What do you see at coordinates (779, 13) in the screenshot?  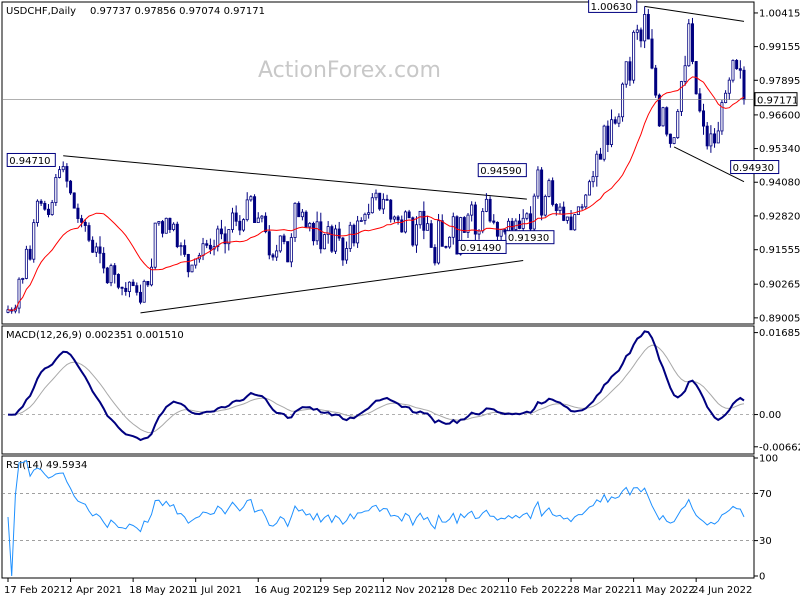 I see `price-axis-tick: 1.00415` at bounding box center [779, 13].